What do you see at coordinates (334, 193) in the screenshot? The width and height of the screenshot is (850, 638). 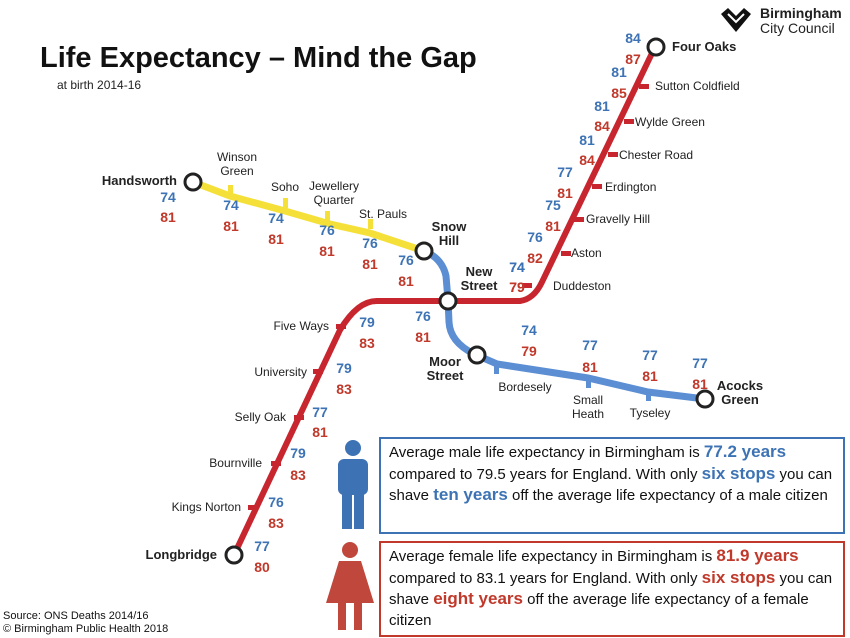 I see `station-name-jewellery-quarter: Jewellery Quarter` at bounding box center [334, 193].